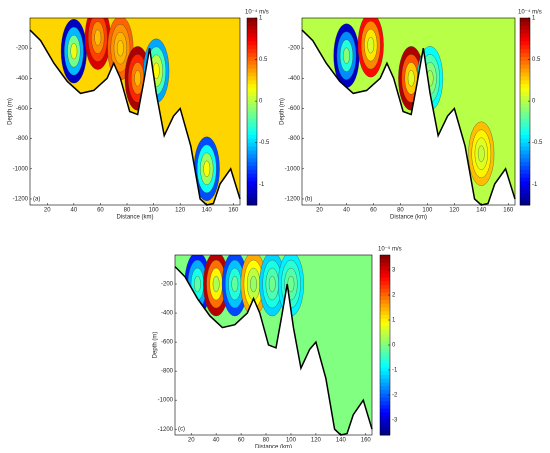 This screenshot has width=550, height=453. Describe the element at coordinates (47, 211) in the screenshot. I see `x-tick-label: 20` at that location.